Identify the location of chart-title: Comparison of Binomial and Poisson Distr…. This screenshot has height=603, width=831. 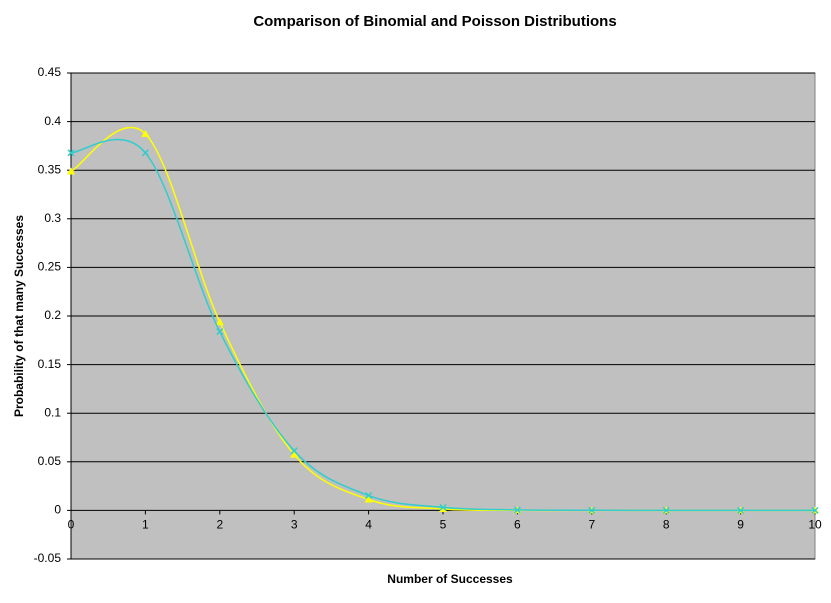
(434, 21).